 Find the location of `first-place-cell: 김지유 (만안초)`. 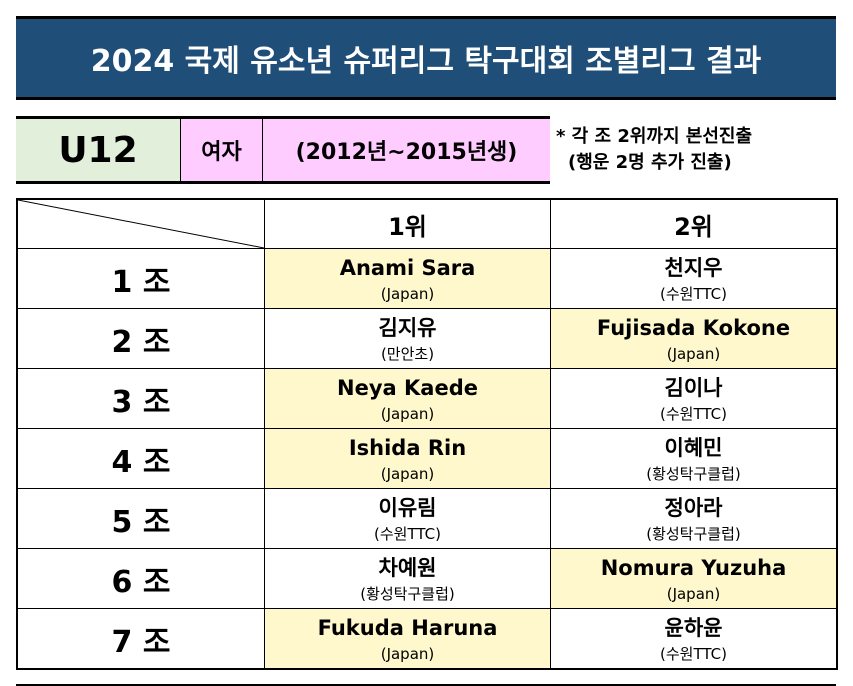

first-place-cell: 김지유 (만안초) is located at coordinates (407, 338).